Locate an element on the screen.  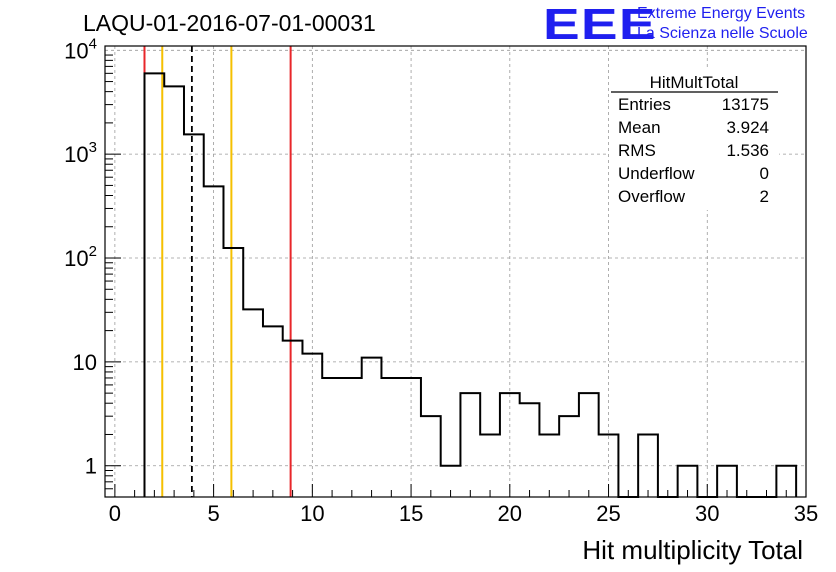
y-tick-label: 1 is located at coordinates (91, 466).